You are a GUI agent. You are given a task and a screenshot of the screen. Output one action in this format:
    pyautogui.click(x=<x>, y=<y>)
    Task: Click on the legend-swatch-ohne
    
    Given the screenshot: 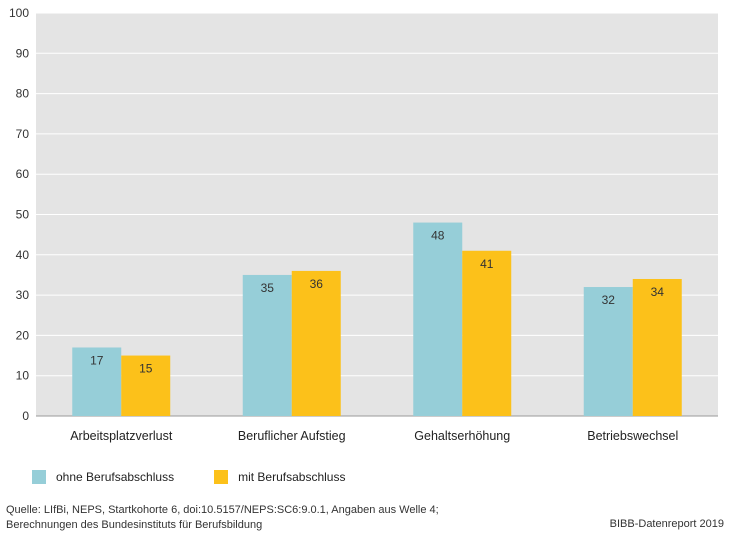 What is the action you would take?
    pyautogui.click(x=39, y=477)
    